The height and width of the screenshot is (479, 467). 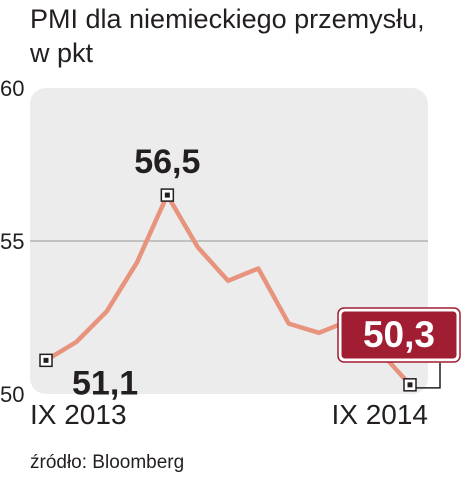 I want to click on data-label-peak: 56,5, so click(x=167, y=162).